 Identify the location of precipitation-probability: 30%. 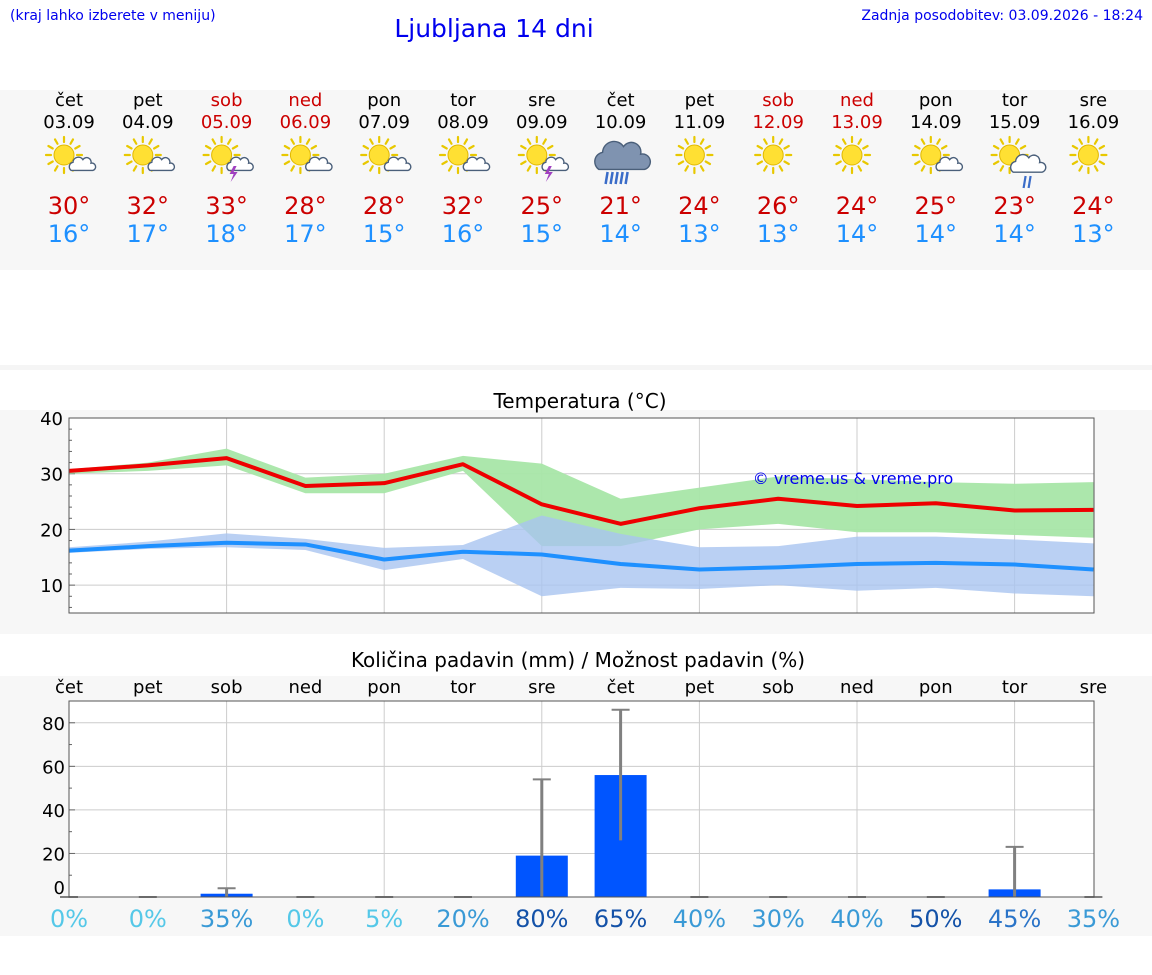
(778, 919).